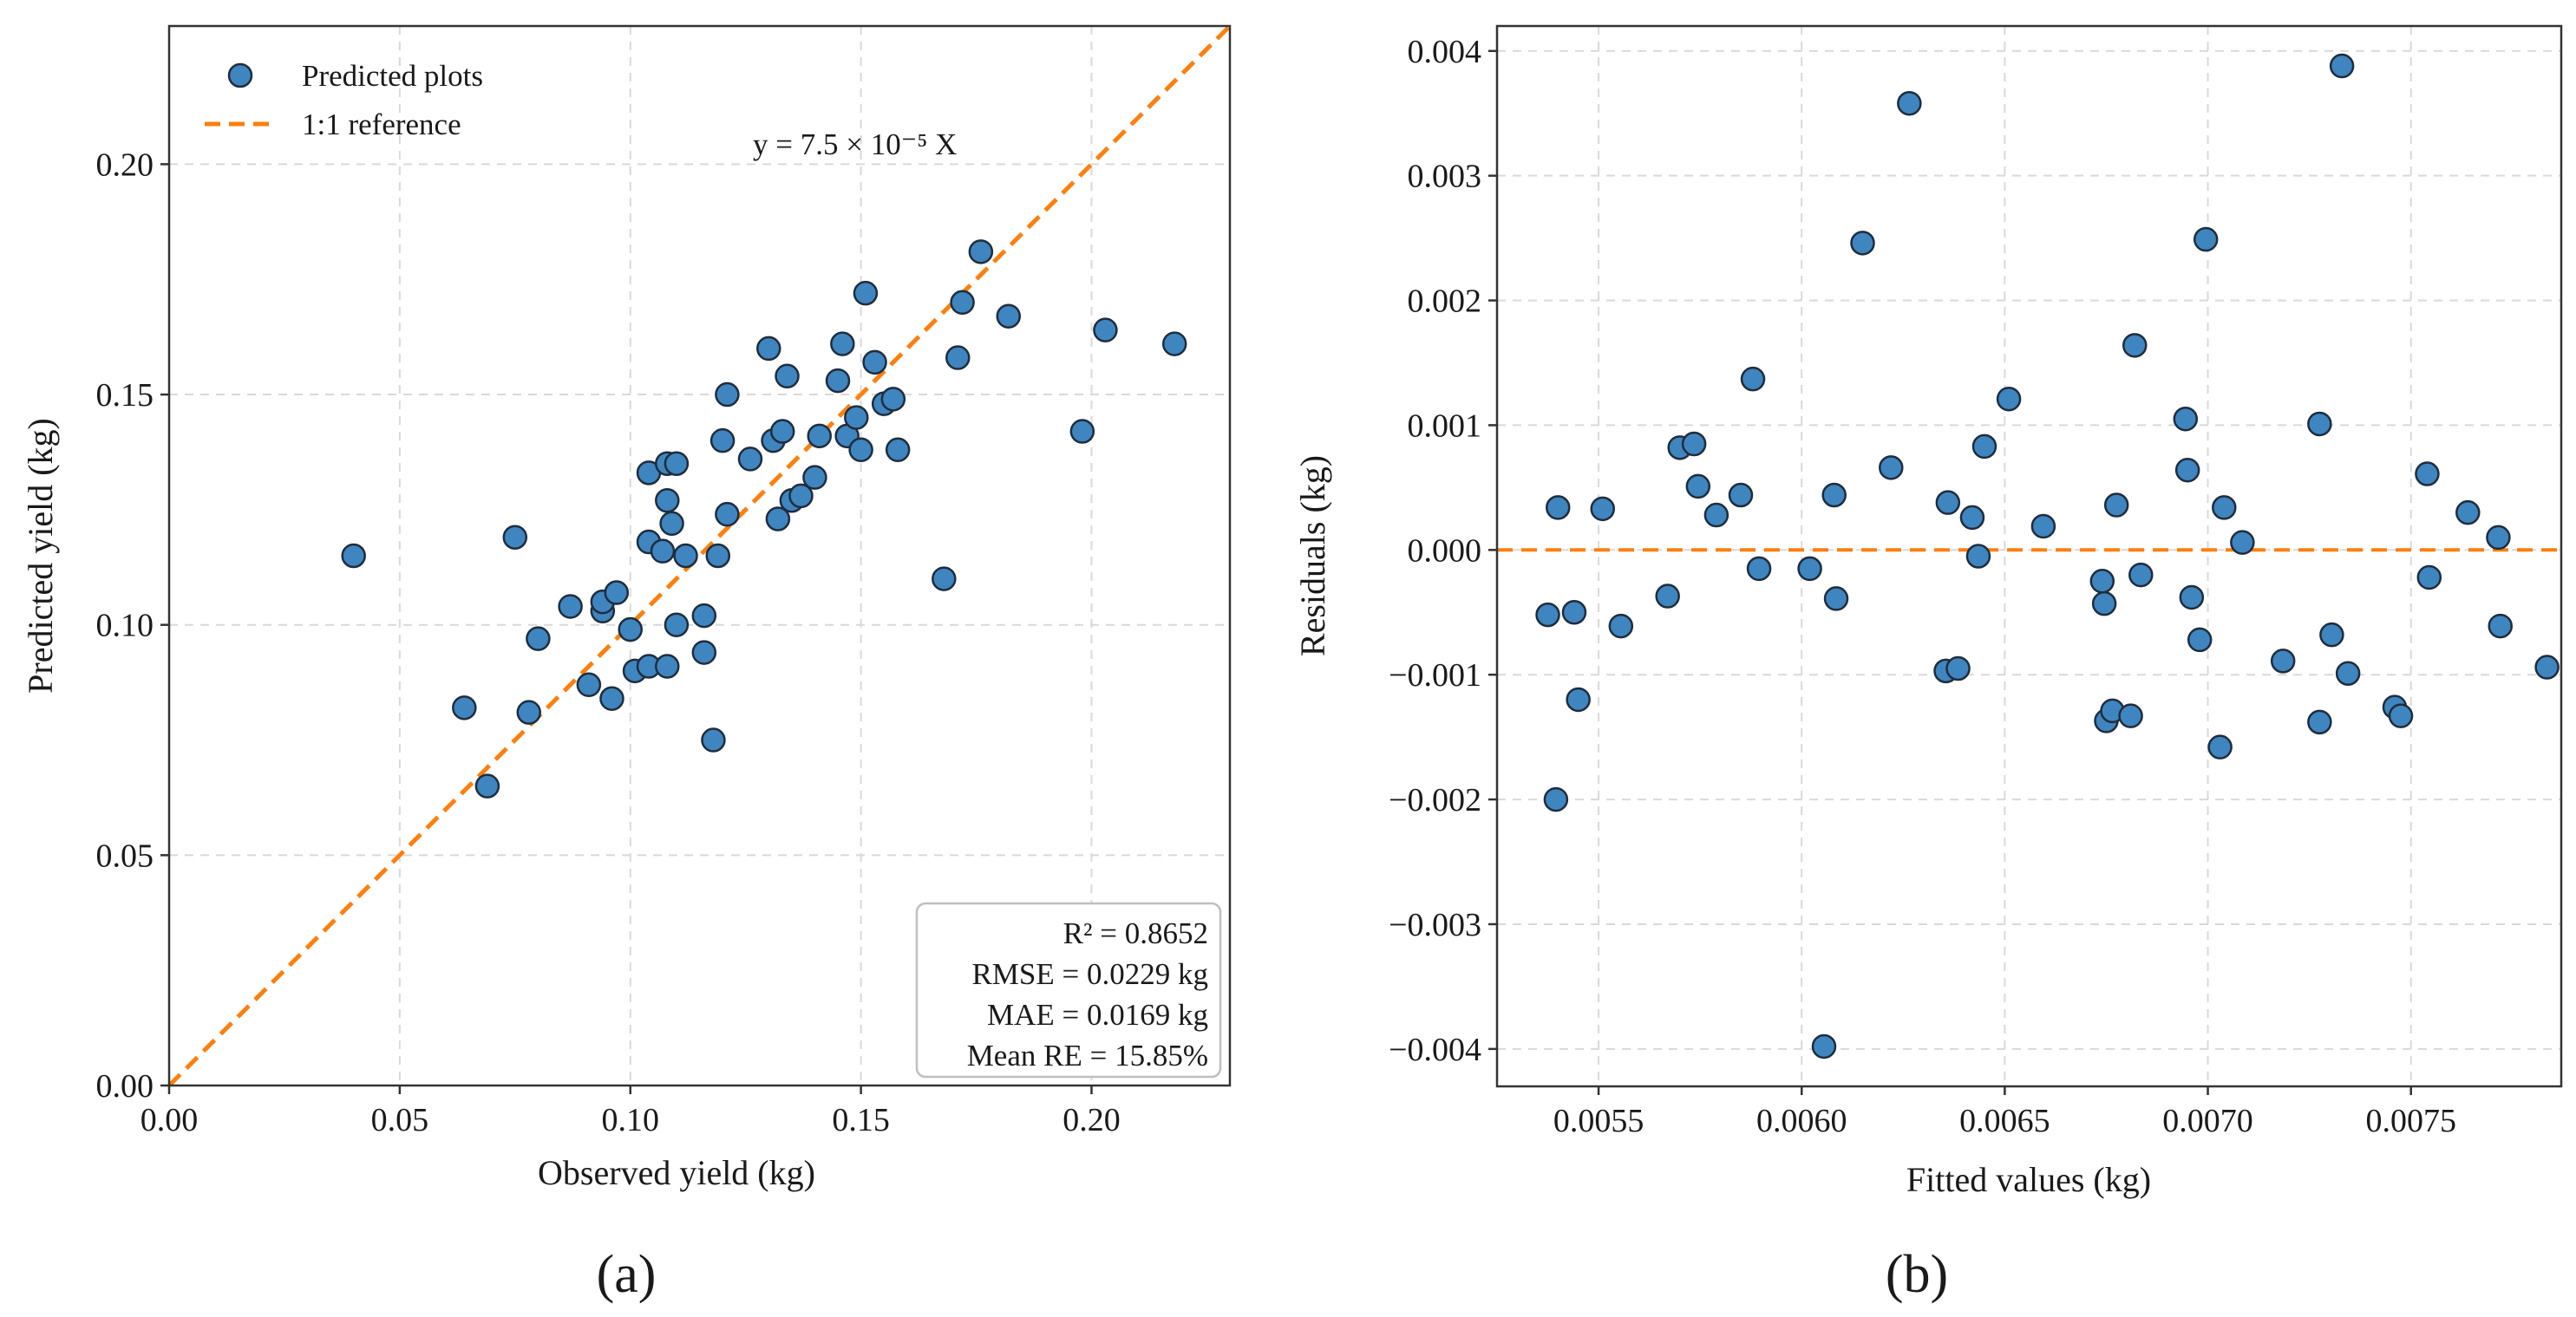  I want to click on y-tick-label: 0.004, so click(1445, 52).